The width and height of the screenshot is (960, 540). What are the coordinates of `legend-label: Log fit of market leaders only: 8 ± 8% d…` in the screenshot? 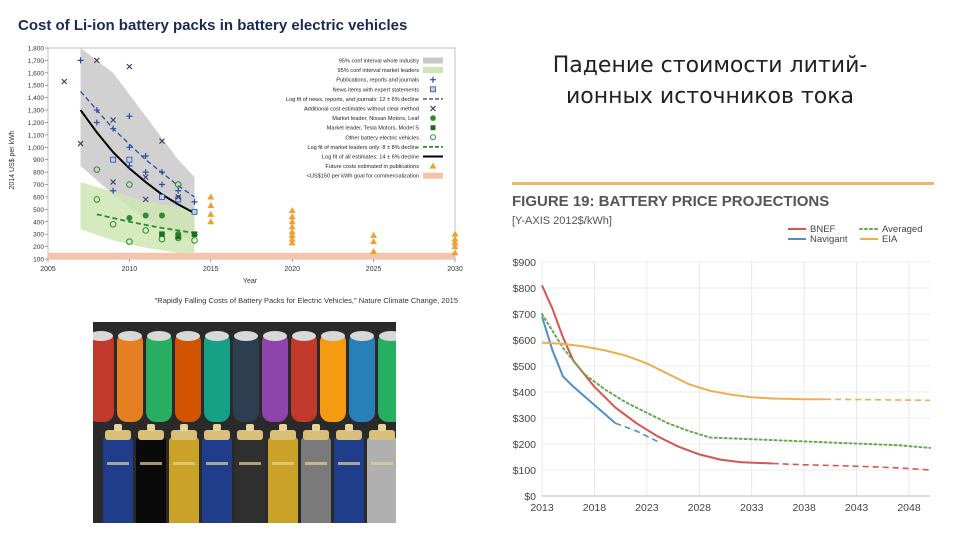 It's located at (363, 148).